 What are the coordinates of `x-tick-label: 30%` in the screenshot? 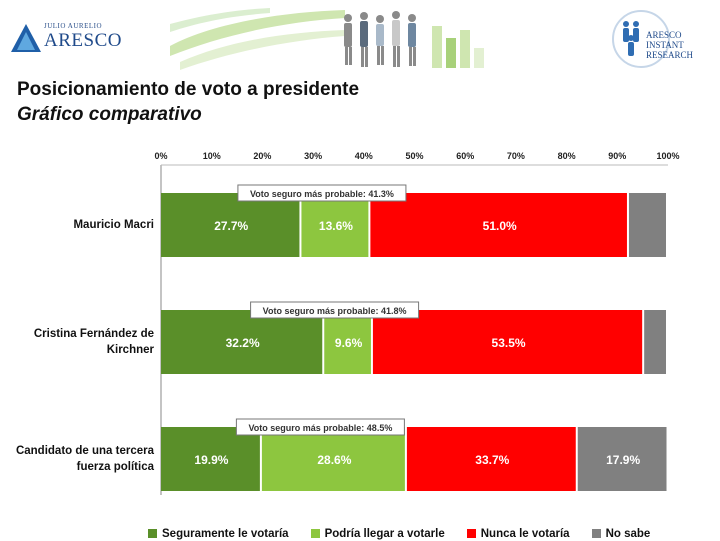 It's located at (313, 156).